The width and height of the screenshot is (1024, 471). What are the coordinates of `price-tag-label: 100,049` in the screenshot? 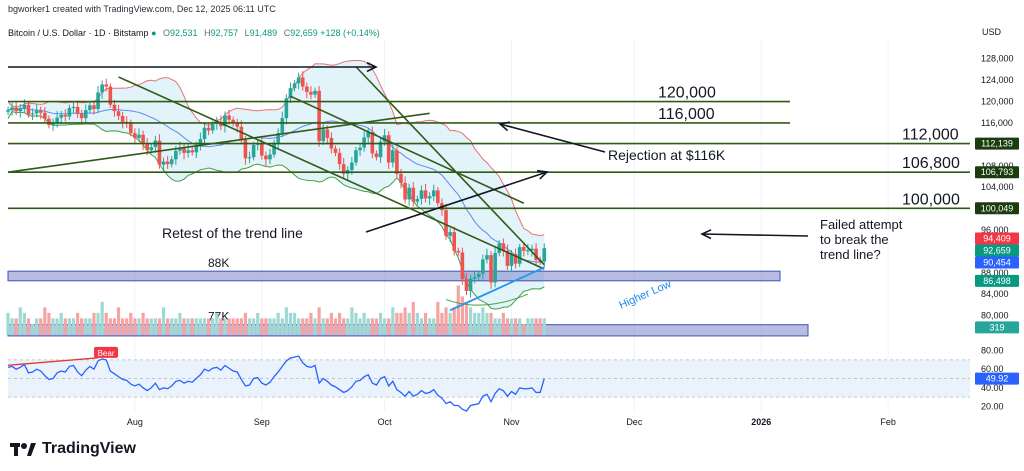 It's located at (997, 208).